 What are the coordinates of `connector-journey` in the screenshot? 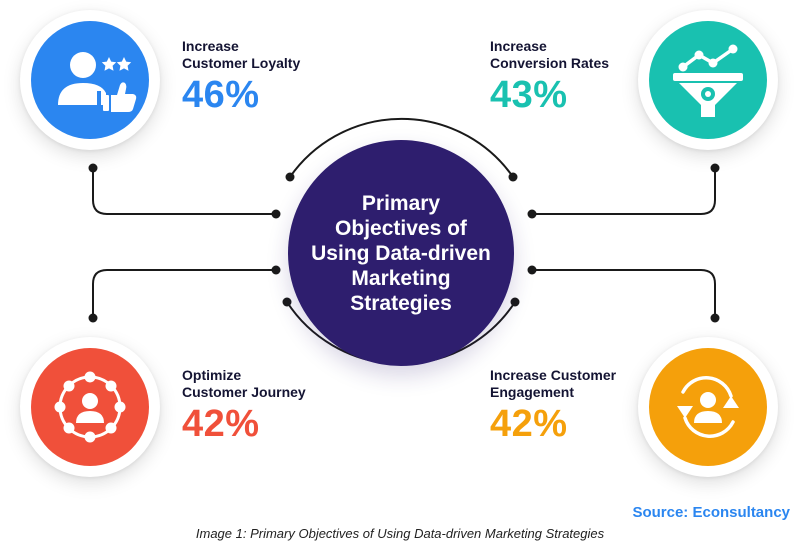 It's located at (184, 293).